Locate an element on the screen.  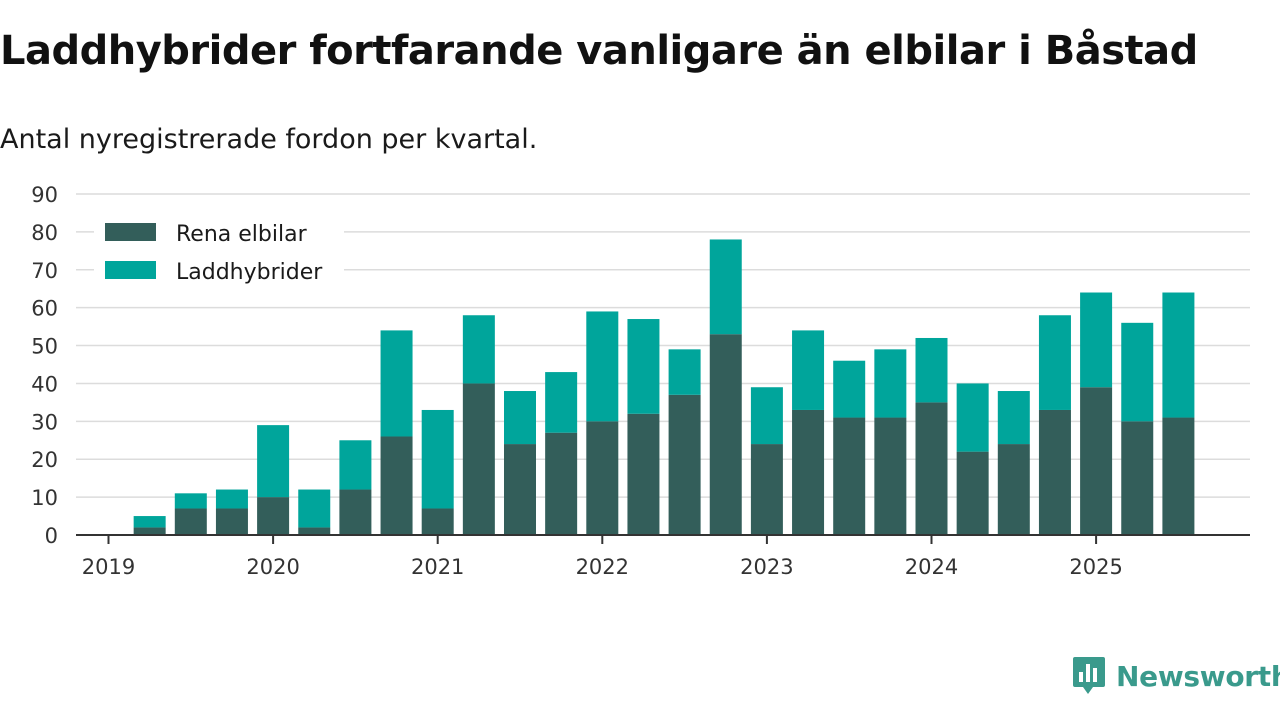
legend-label: Rena elbilar is located at coordinates (242, 234).